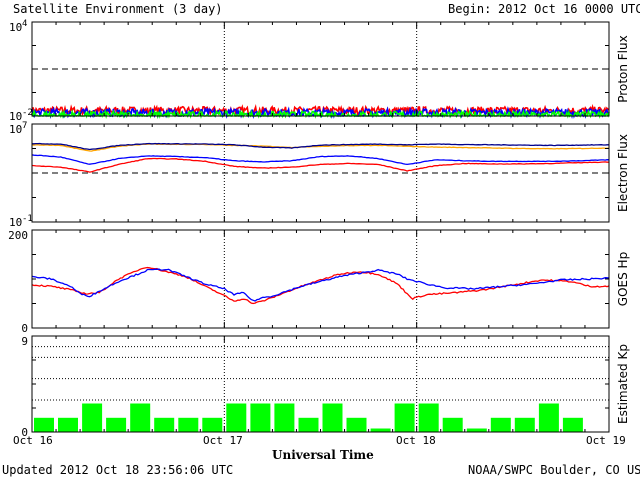  I want to click on series-orange, so click(320, 147).